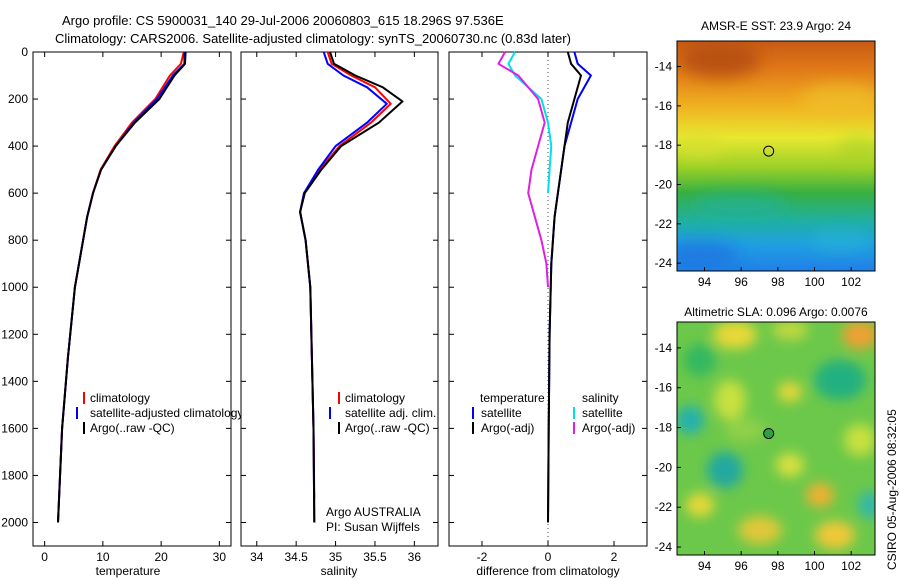 The height and width of the screenshot is (580, 900). I want to click on legend-label-sal-argo: Argo(-adj), so click(608, 428).